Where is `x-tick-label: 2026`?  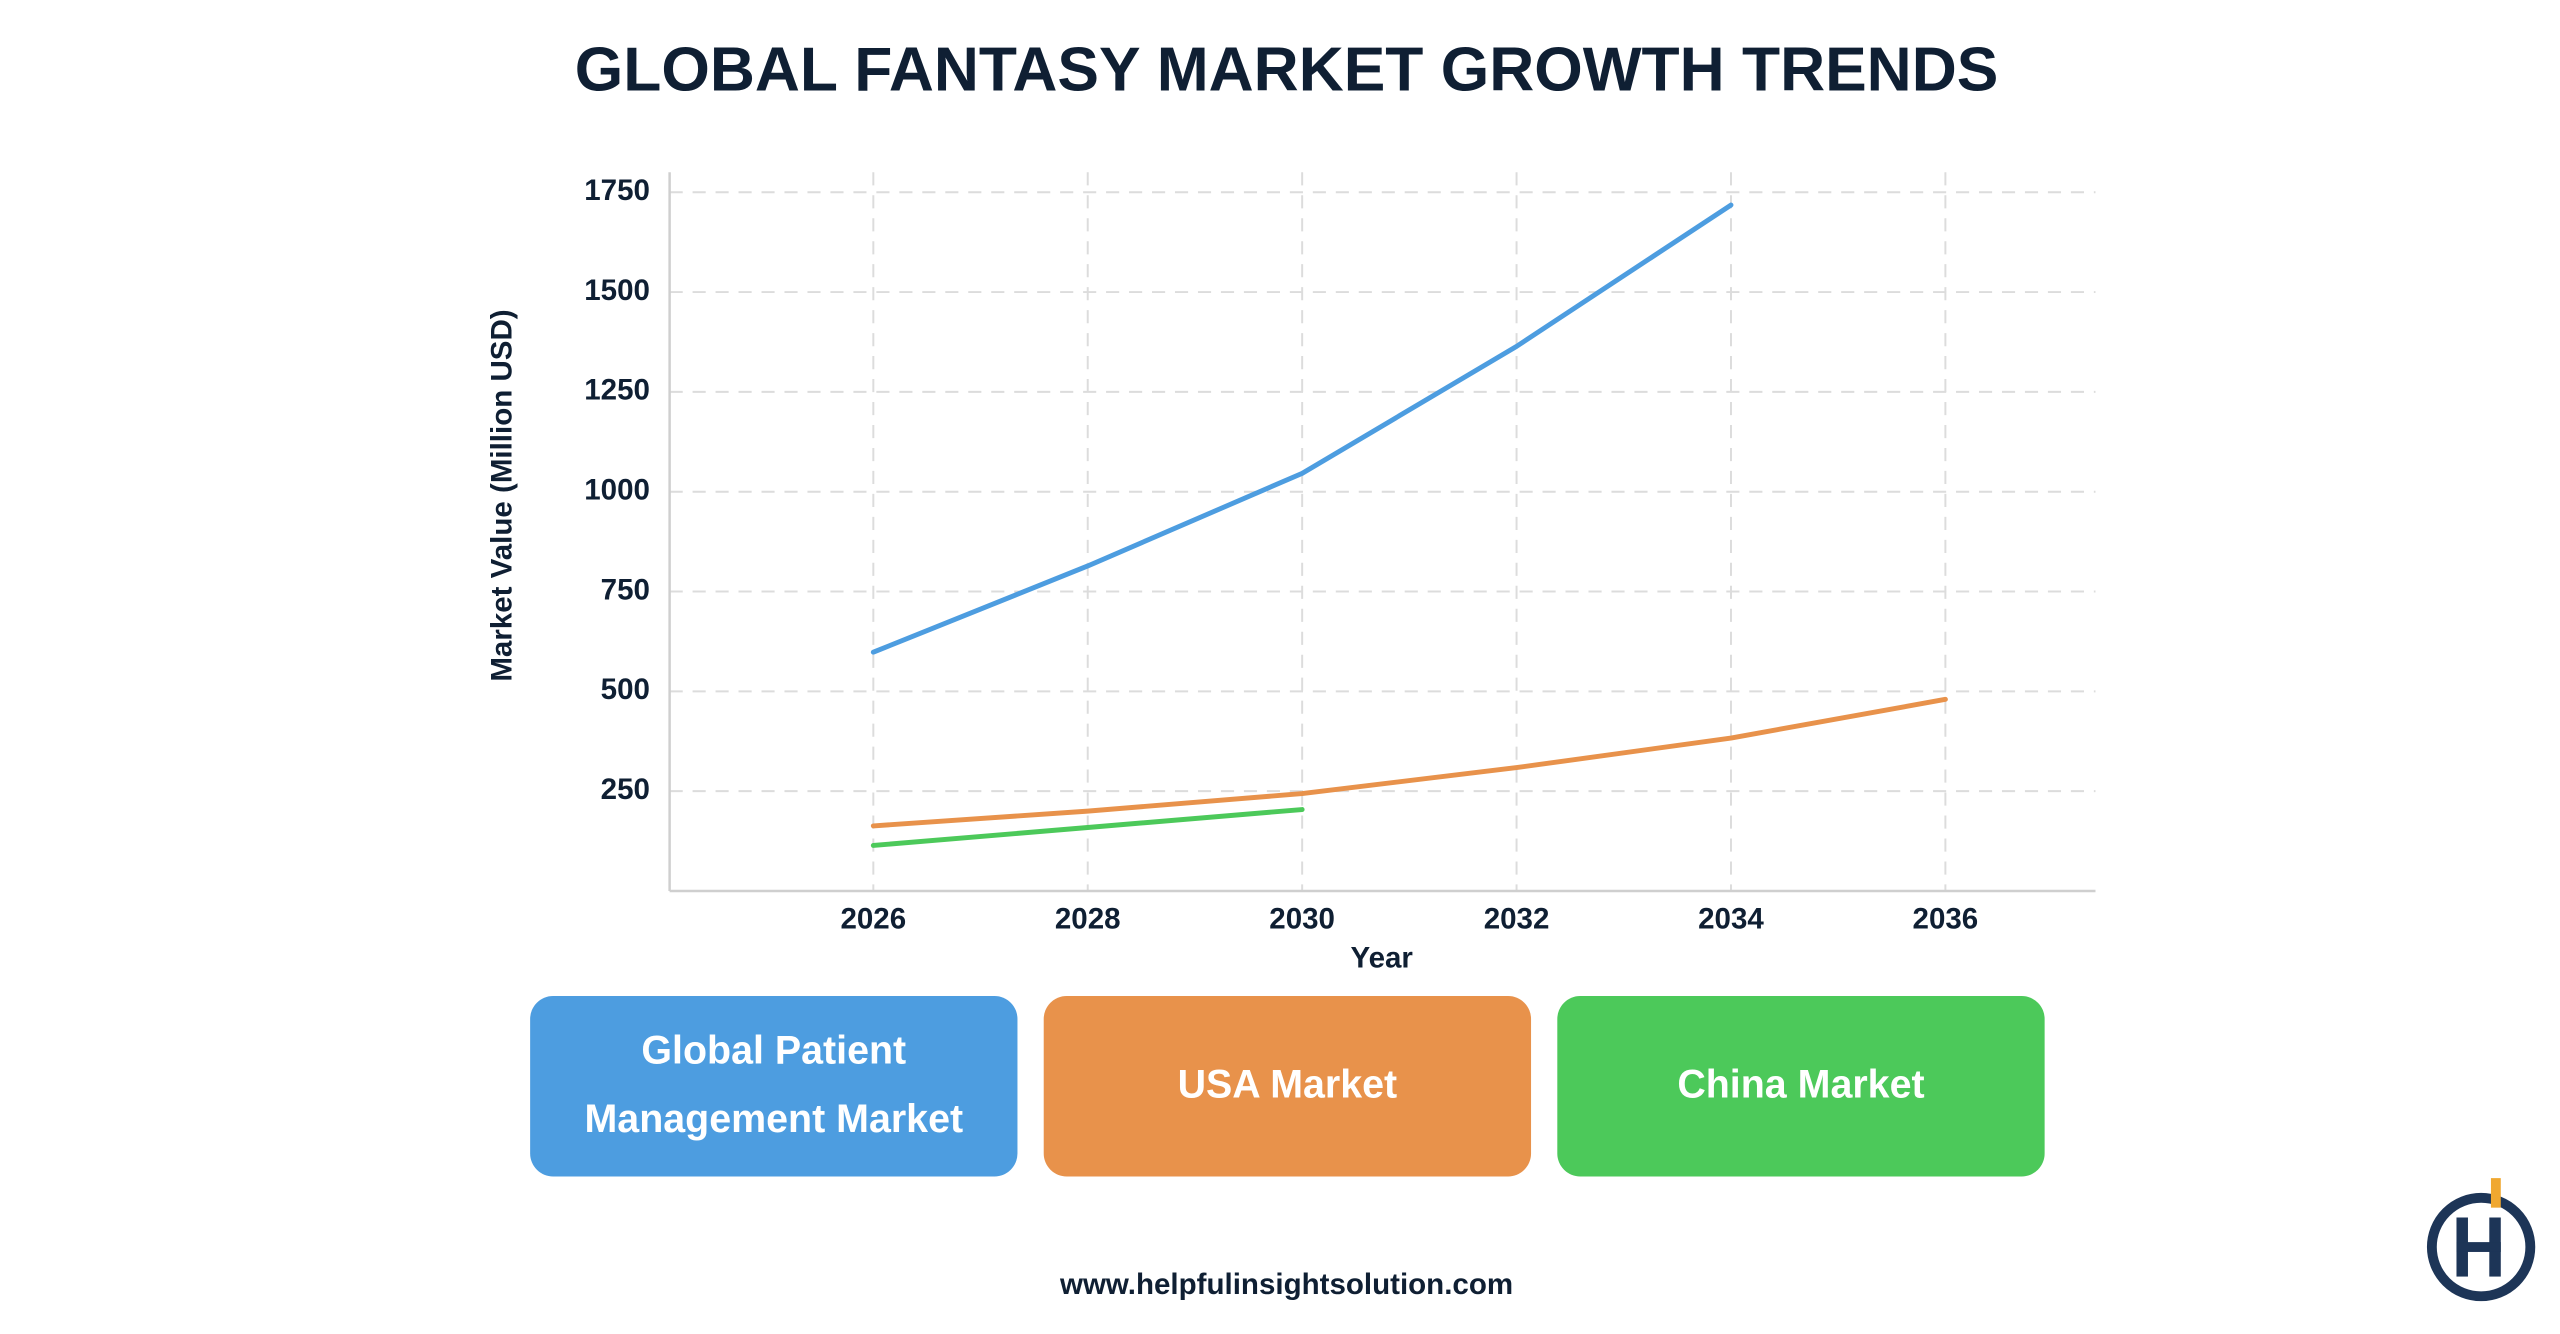 x-tick-label: 2026 is located at coordinates (873, 918).